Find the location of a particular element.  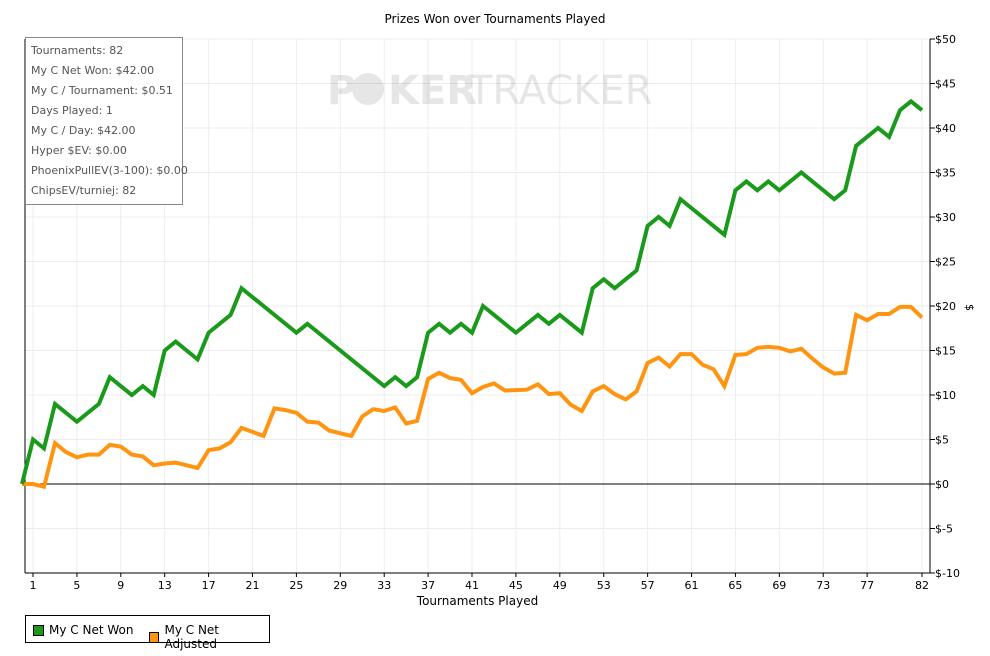

legend-item-net-won: My C Net Won is located at coordinates (83, 630).